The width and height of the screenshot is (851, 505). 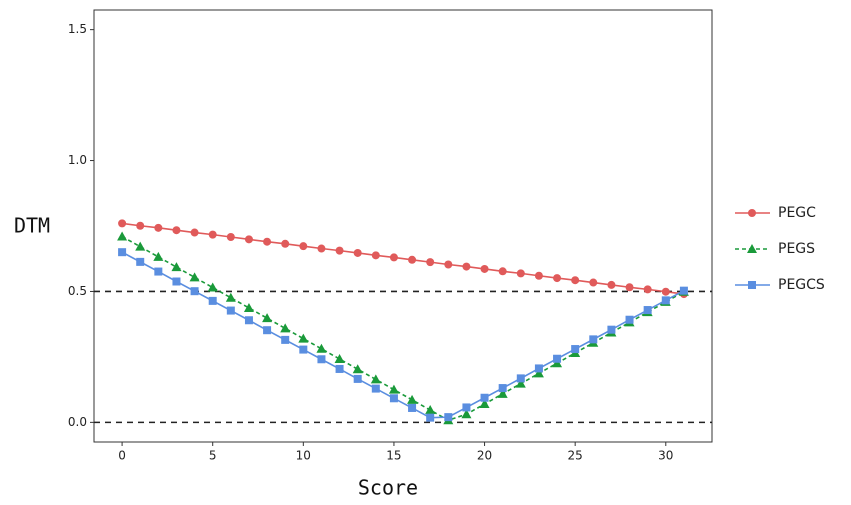 I want to click on x-tick-label: 20, so click(x=484, y=456).